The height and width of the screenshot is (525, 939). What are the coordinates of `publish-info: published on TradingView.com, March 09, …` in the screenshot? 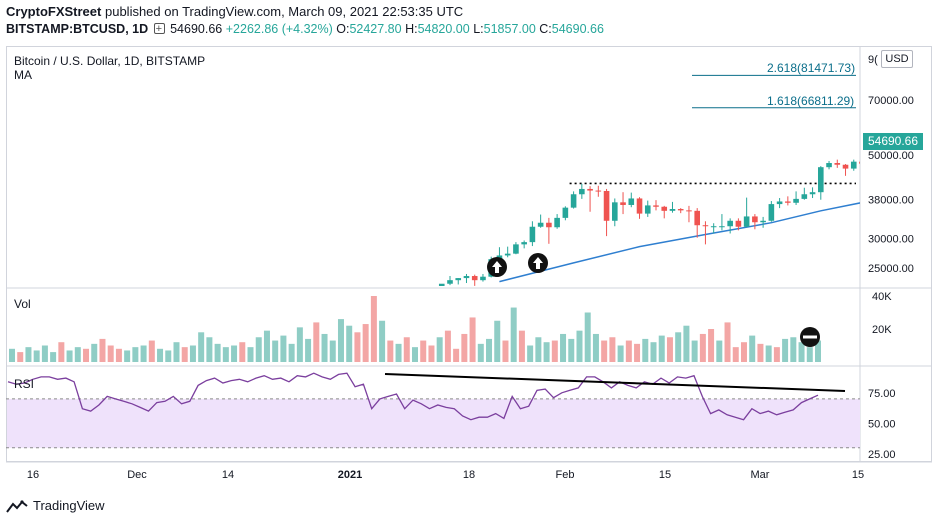 It's located at (284, 11).